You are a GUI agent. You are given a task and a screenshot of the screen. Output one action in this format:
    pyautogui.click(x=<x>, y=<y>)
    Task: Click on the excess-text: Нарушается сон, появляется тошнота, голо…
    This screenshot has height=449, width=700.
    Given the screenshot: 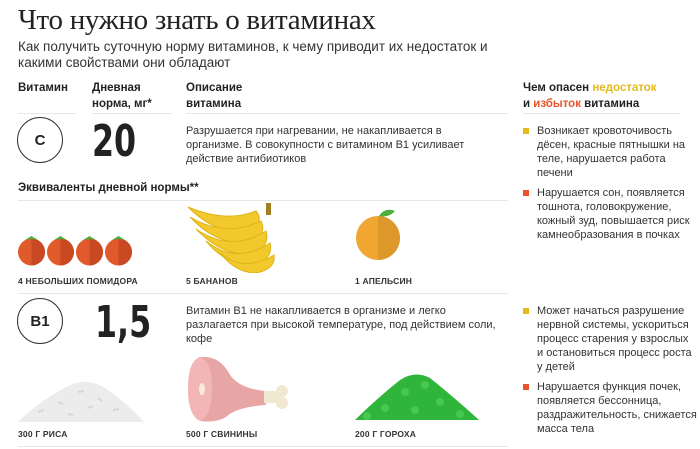 What is the action you would take?
    pyautogui.click(x=613, y=214)
    